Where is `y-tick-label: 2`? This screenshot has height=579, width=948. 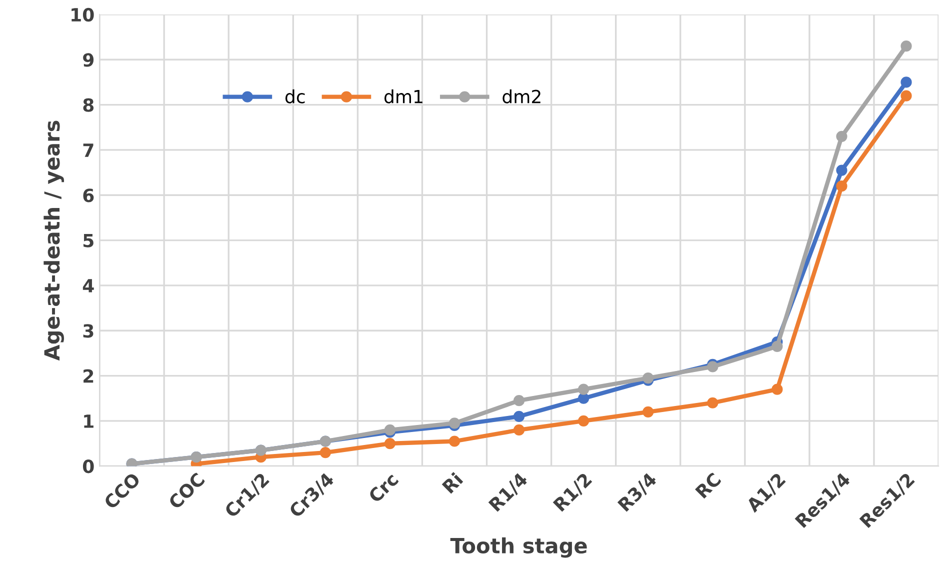 y-tick-label: 2 is located at coordinates (89, 376).